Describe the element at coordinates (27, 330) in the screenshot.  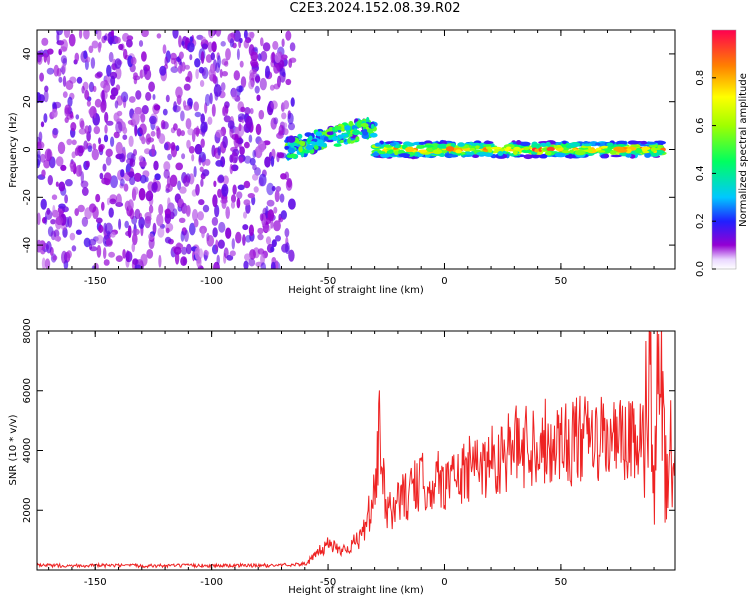
I see `y-tick-label: 8000` at that location.